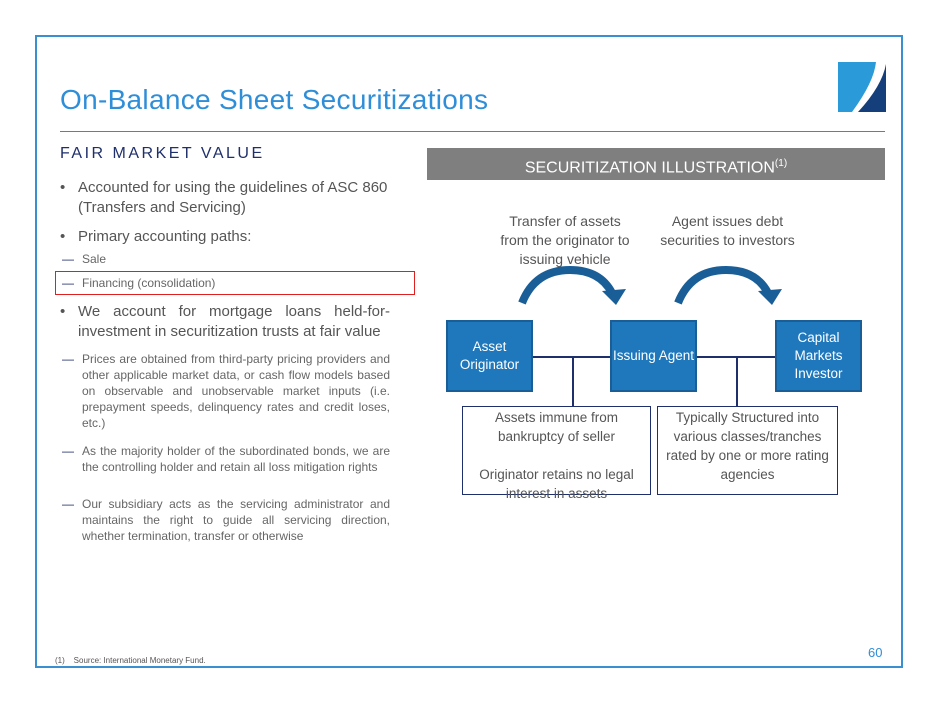  I want to click on logo-icon, so click(862, 87).